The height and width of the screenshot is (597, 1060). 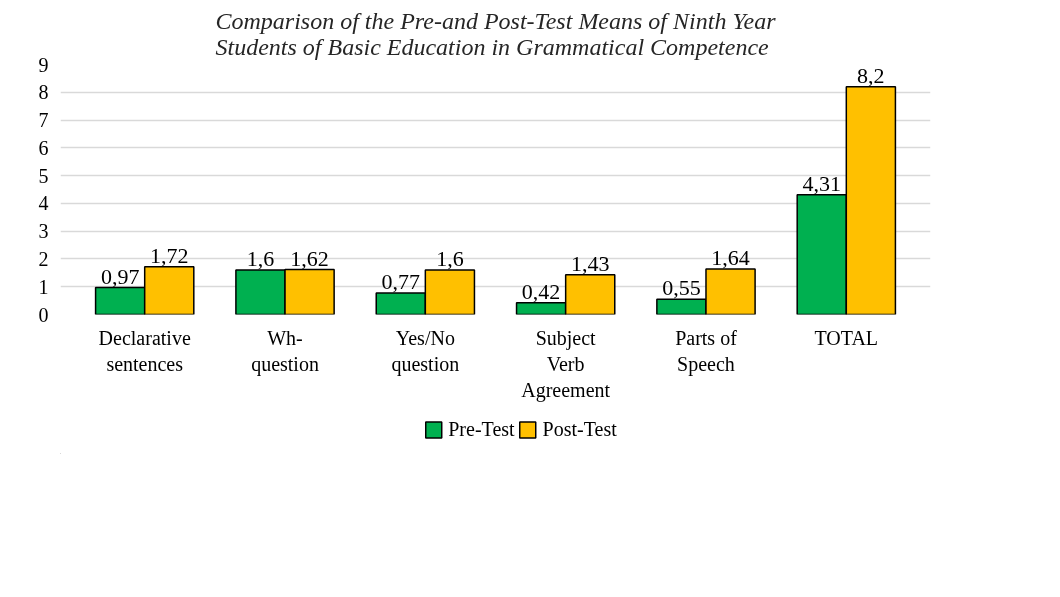 I want to click on chart-title: Comparison of the Pre-and Post-Test Means of Ninth Year Students of Basic Education in Grammatical Competence, so click(x=496, y=33).